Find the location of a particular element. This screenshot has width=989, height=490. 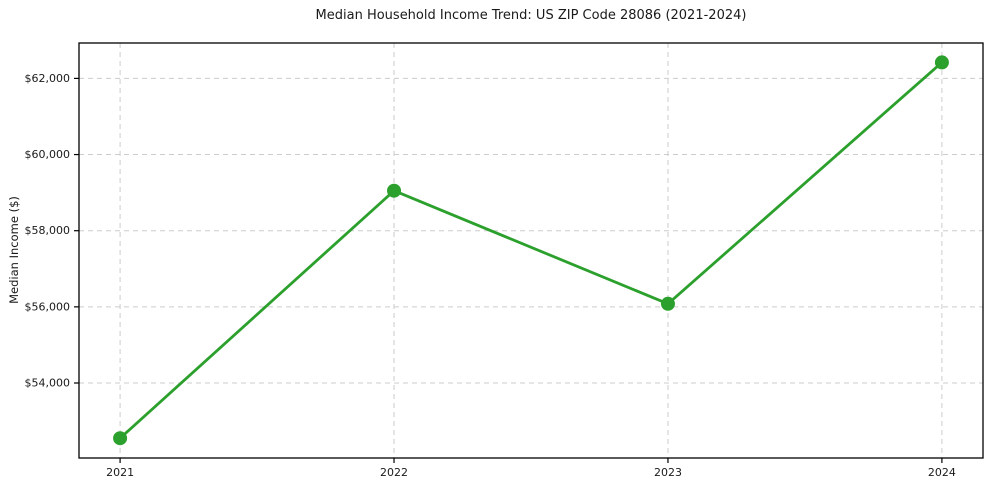

y-tick-label: $60,000 is located at coordinates (48, 154).